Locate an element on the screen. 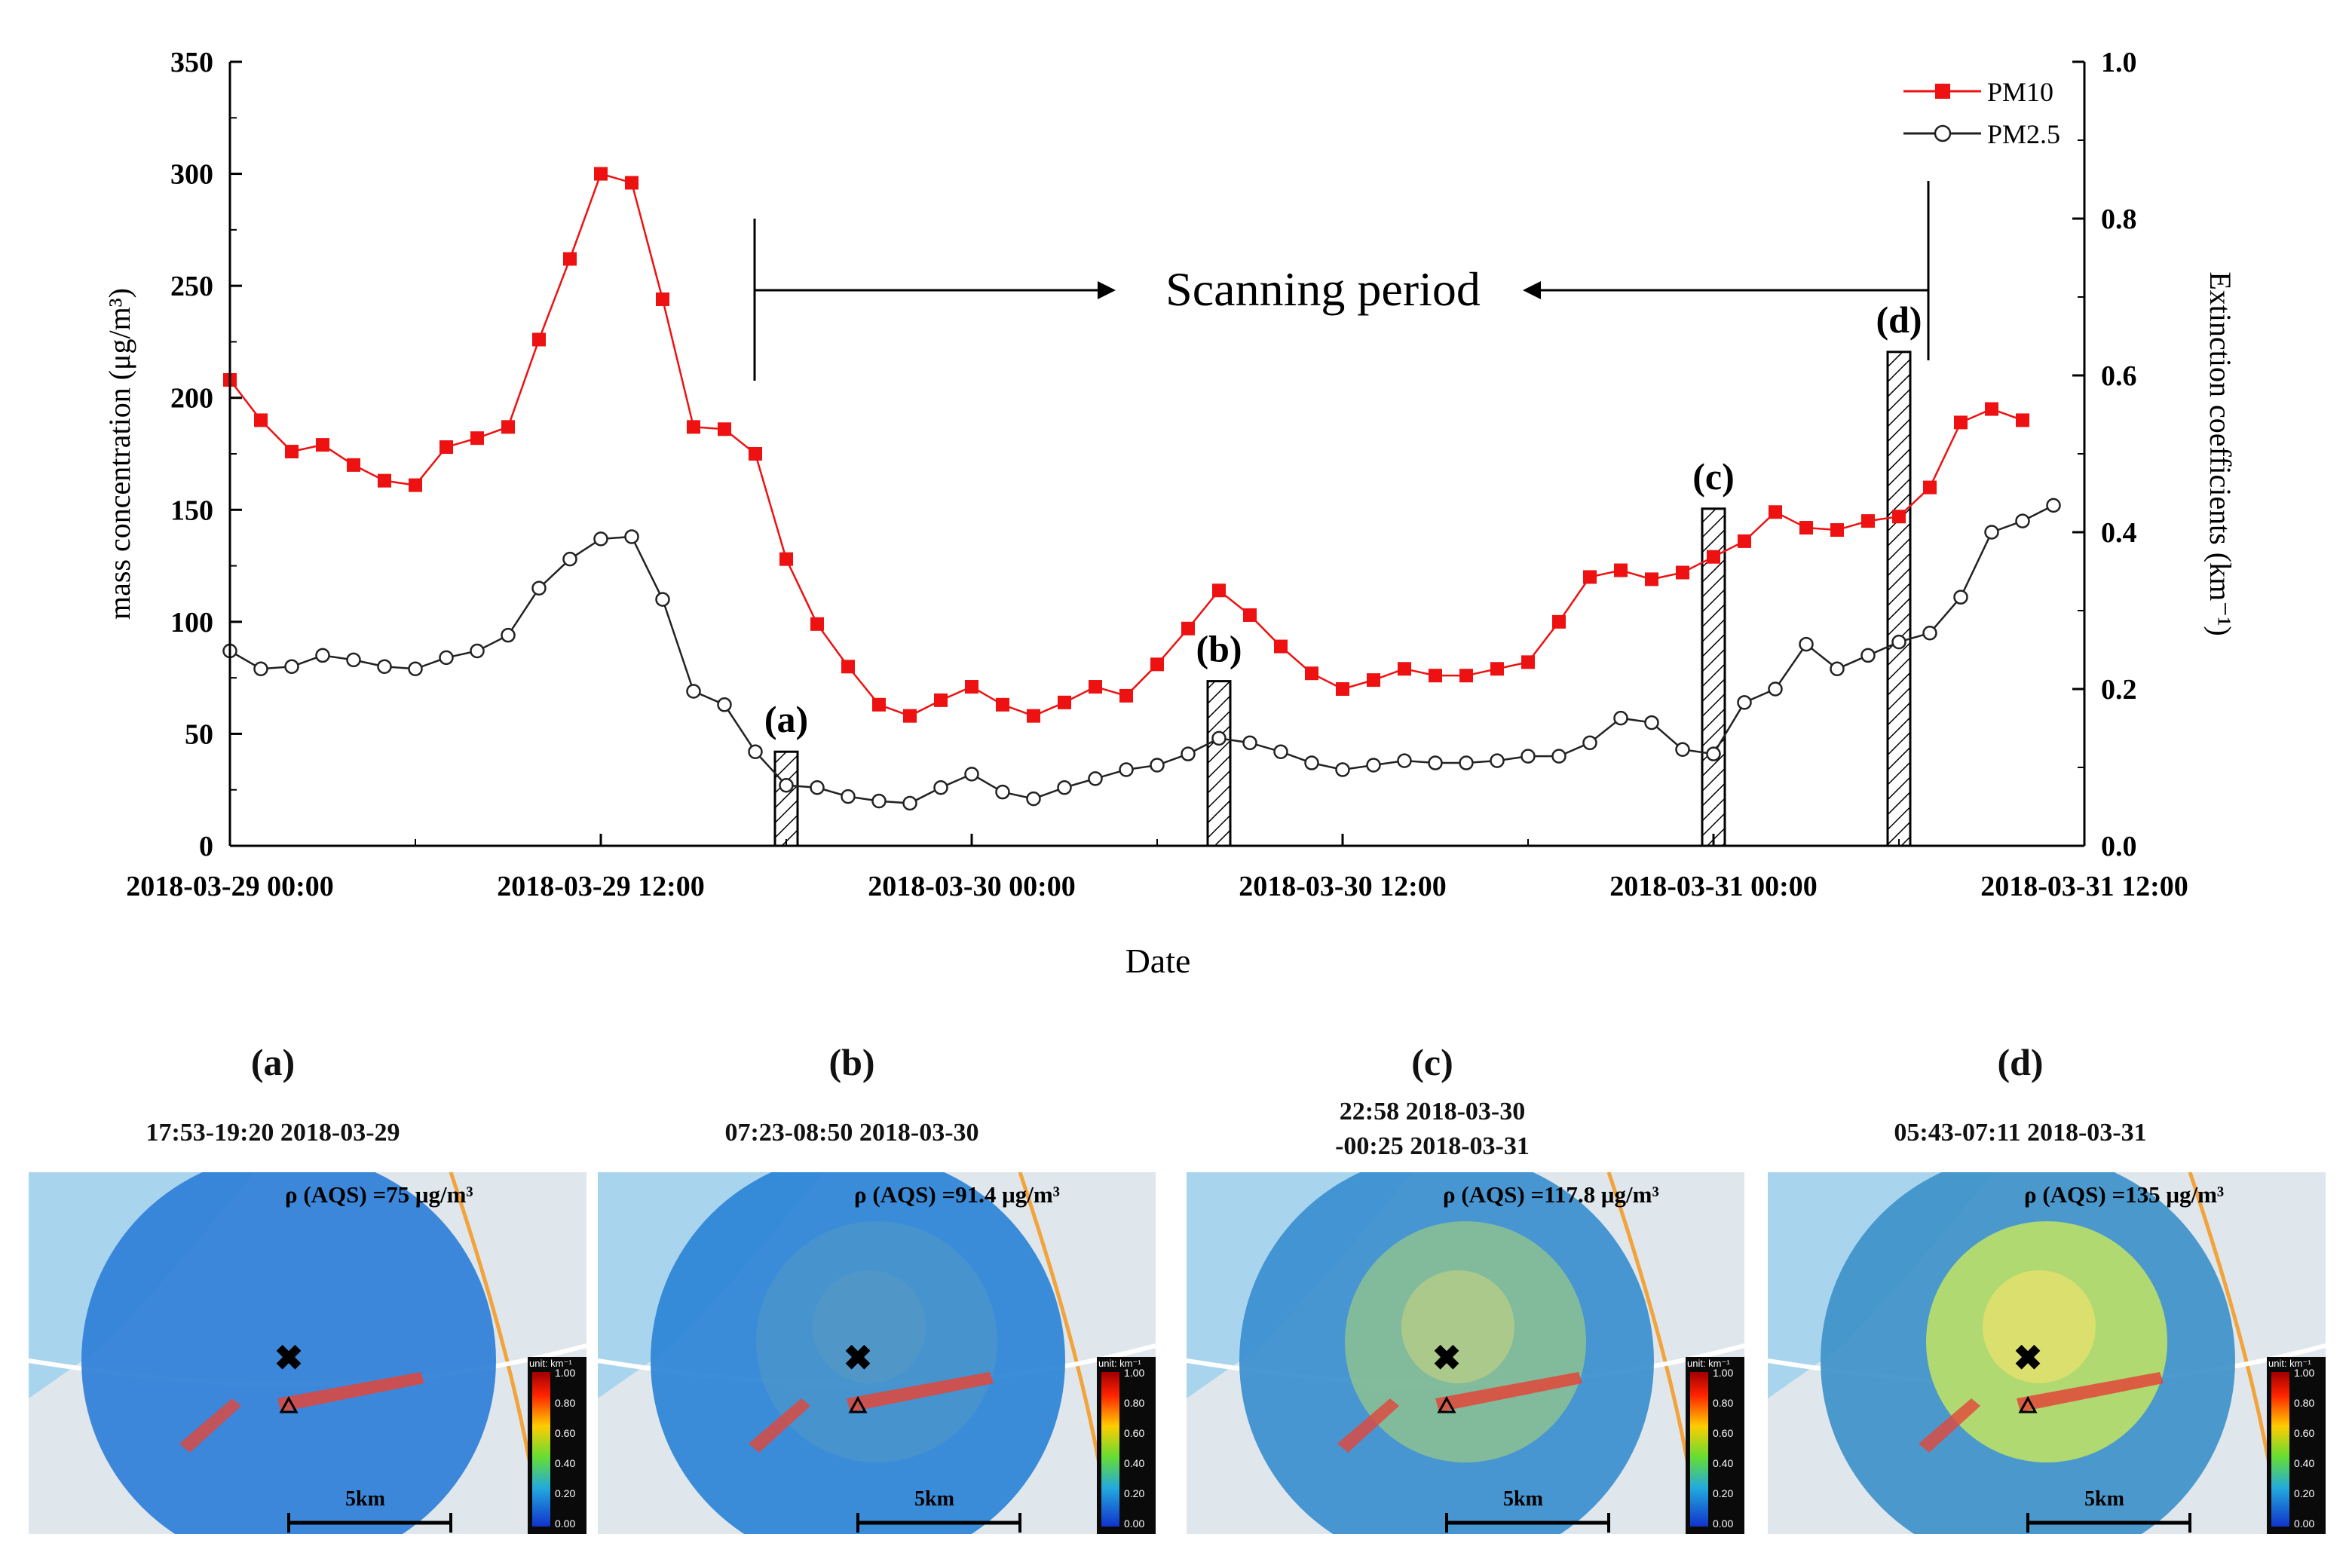 Image resolution: width=2352 pixels, height=1568 pixels. scale-label: 5km is located at coordinates (1523, 1499).